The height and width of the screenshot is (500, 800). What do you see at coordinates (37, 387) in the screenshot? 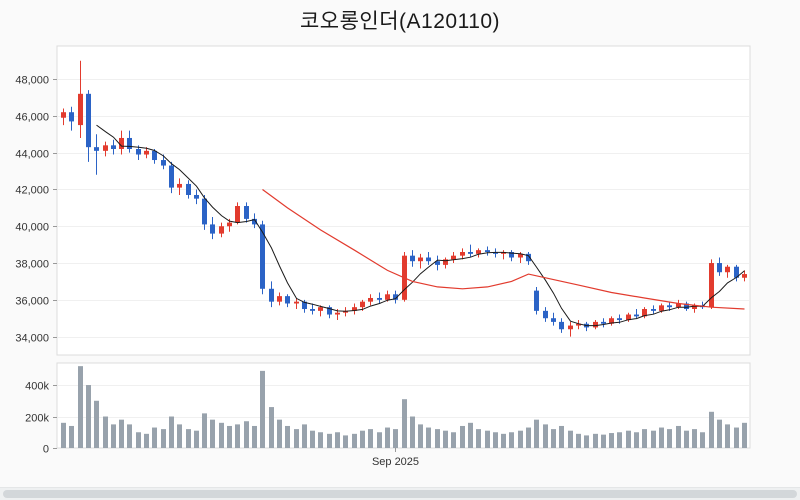
I see `volume-tick-label: 400k` at bounding box center [37, 387].